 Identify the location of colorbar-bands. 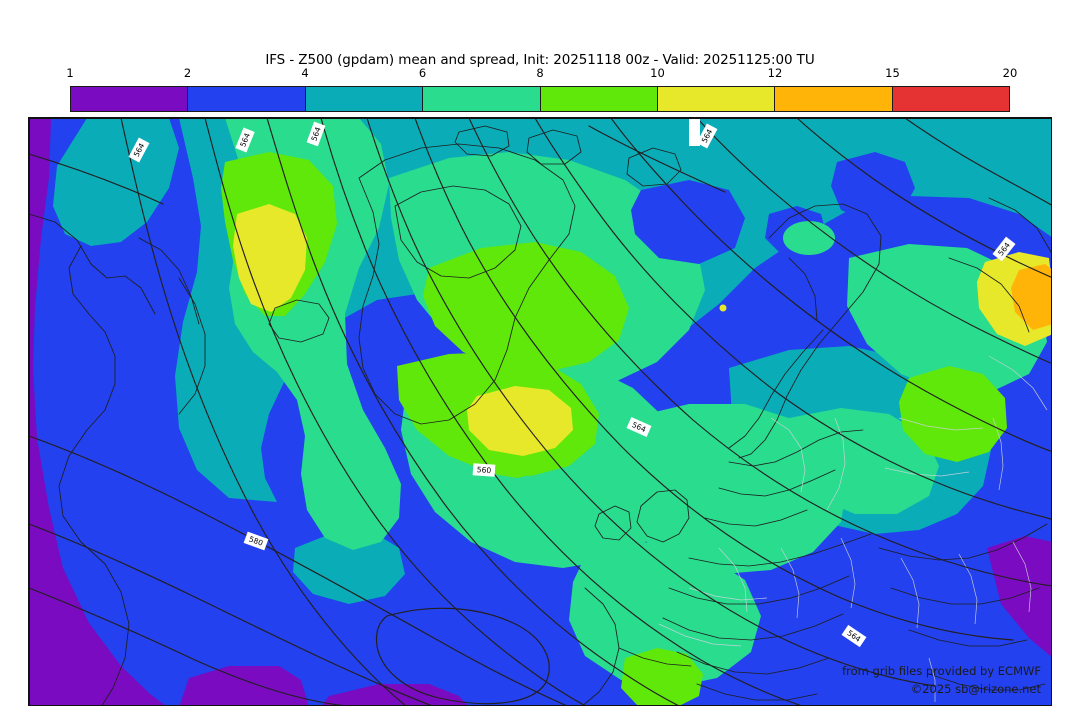
(540, 99).